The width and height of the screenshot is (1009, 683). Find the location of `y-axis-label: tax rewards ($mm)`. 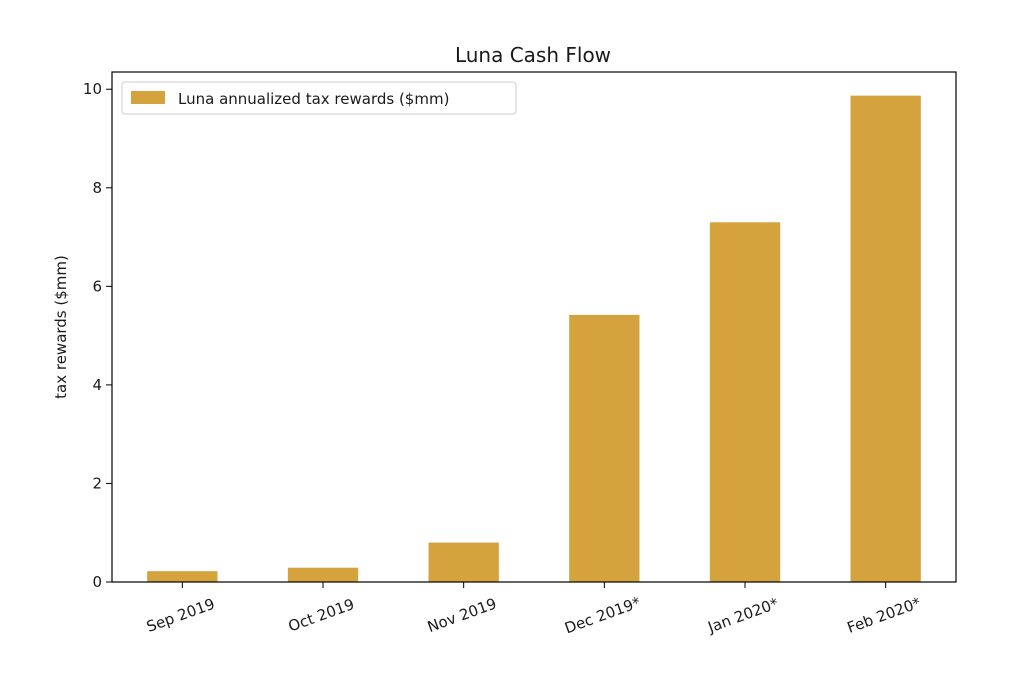

y-axis-label: tax rewards ($mm) is located at coordinates (61, 327).